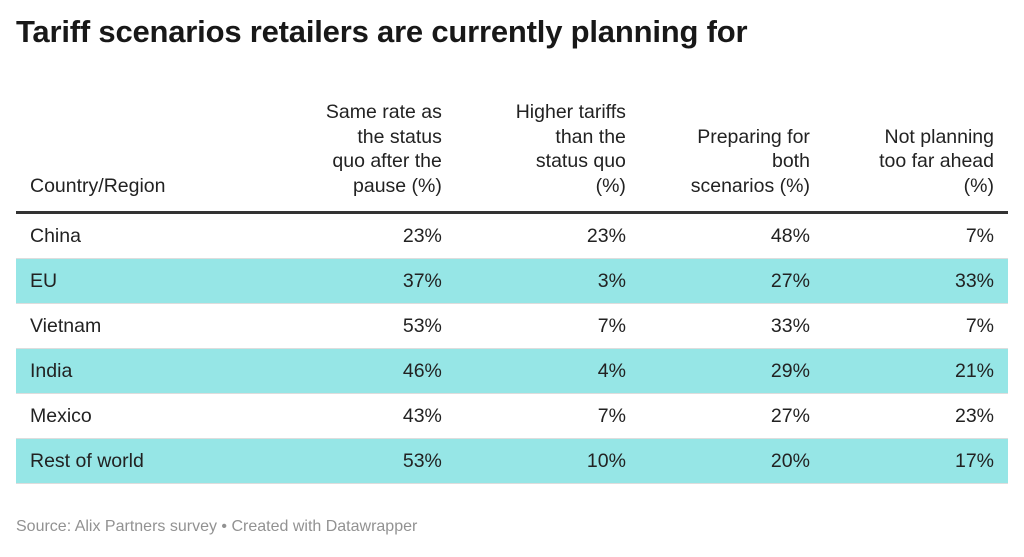 Image resolution: width=1024 pixels, height=557 pixels. Describe the element at coordinates (547, 281) in the screenshot. I see `table-cell: 3%` at that location.